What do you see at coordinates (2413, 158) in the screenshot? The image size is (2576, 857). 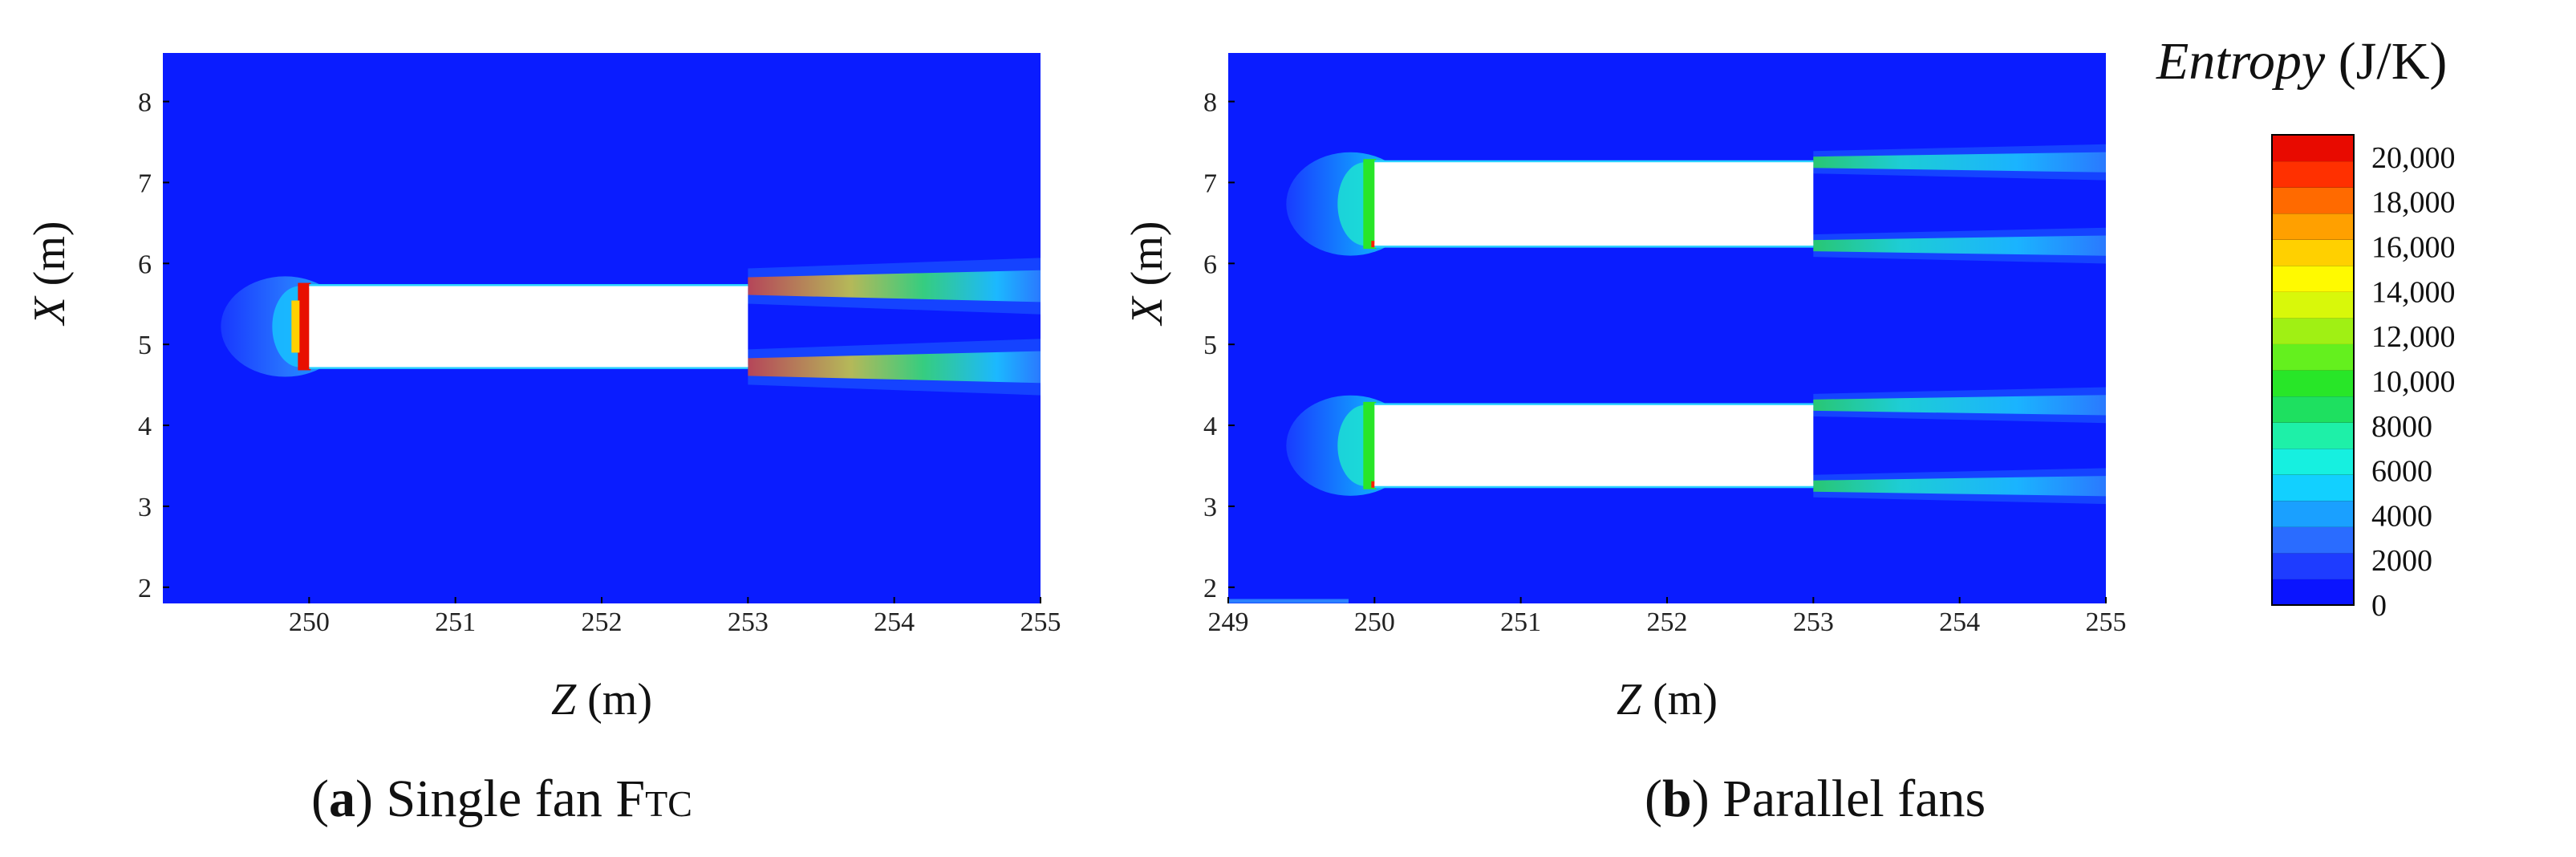 I see `legend-tick-label: 20,000` at bounding box center [2413, 158].